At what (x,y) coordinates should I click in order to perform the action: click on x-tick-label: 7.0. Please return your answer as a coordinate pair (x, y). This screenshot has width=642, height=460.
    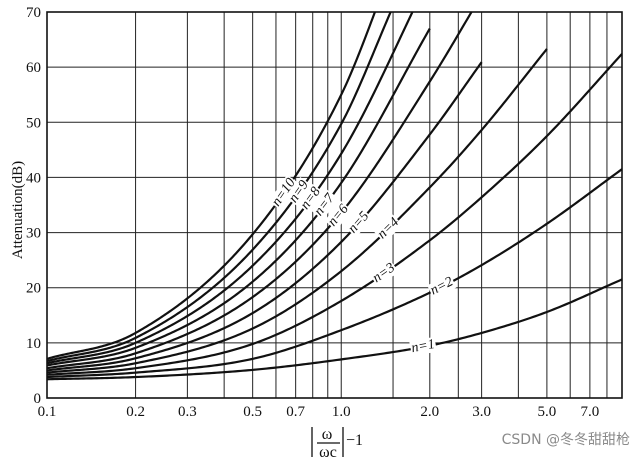
    Looking at the image, I should click on (590, 412).